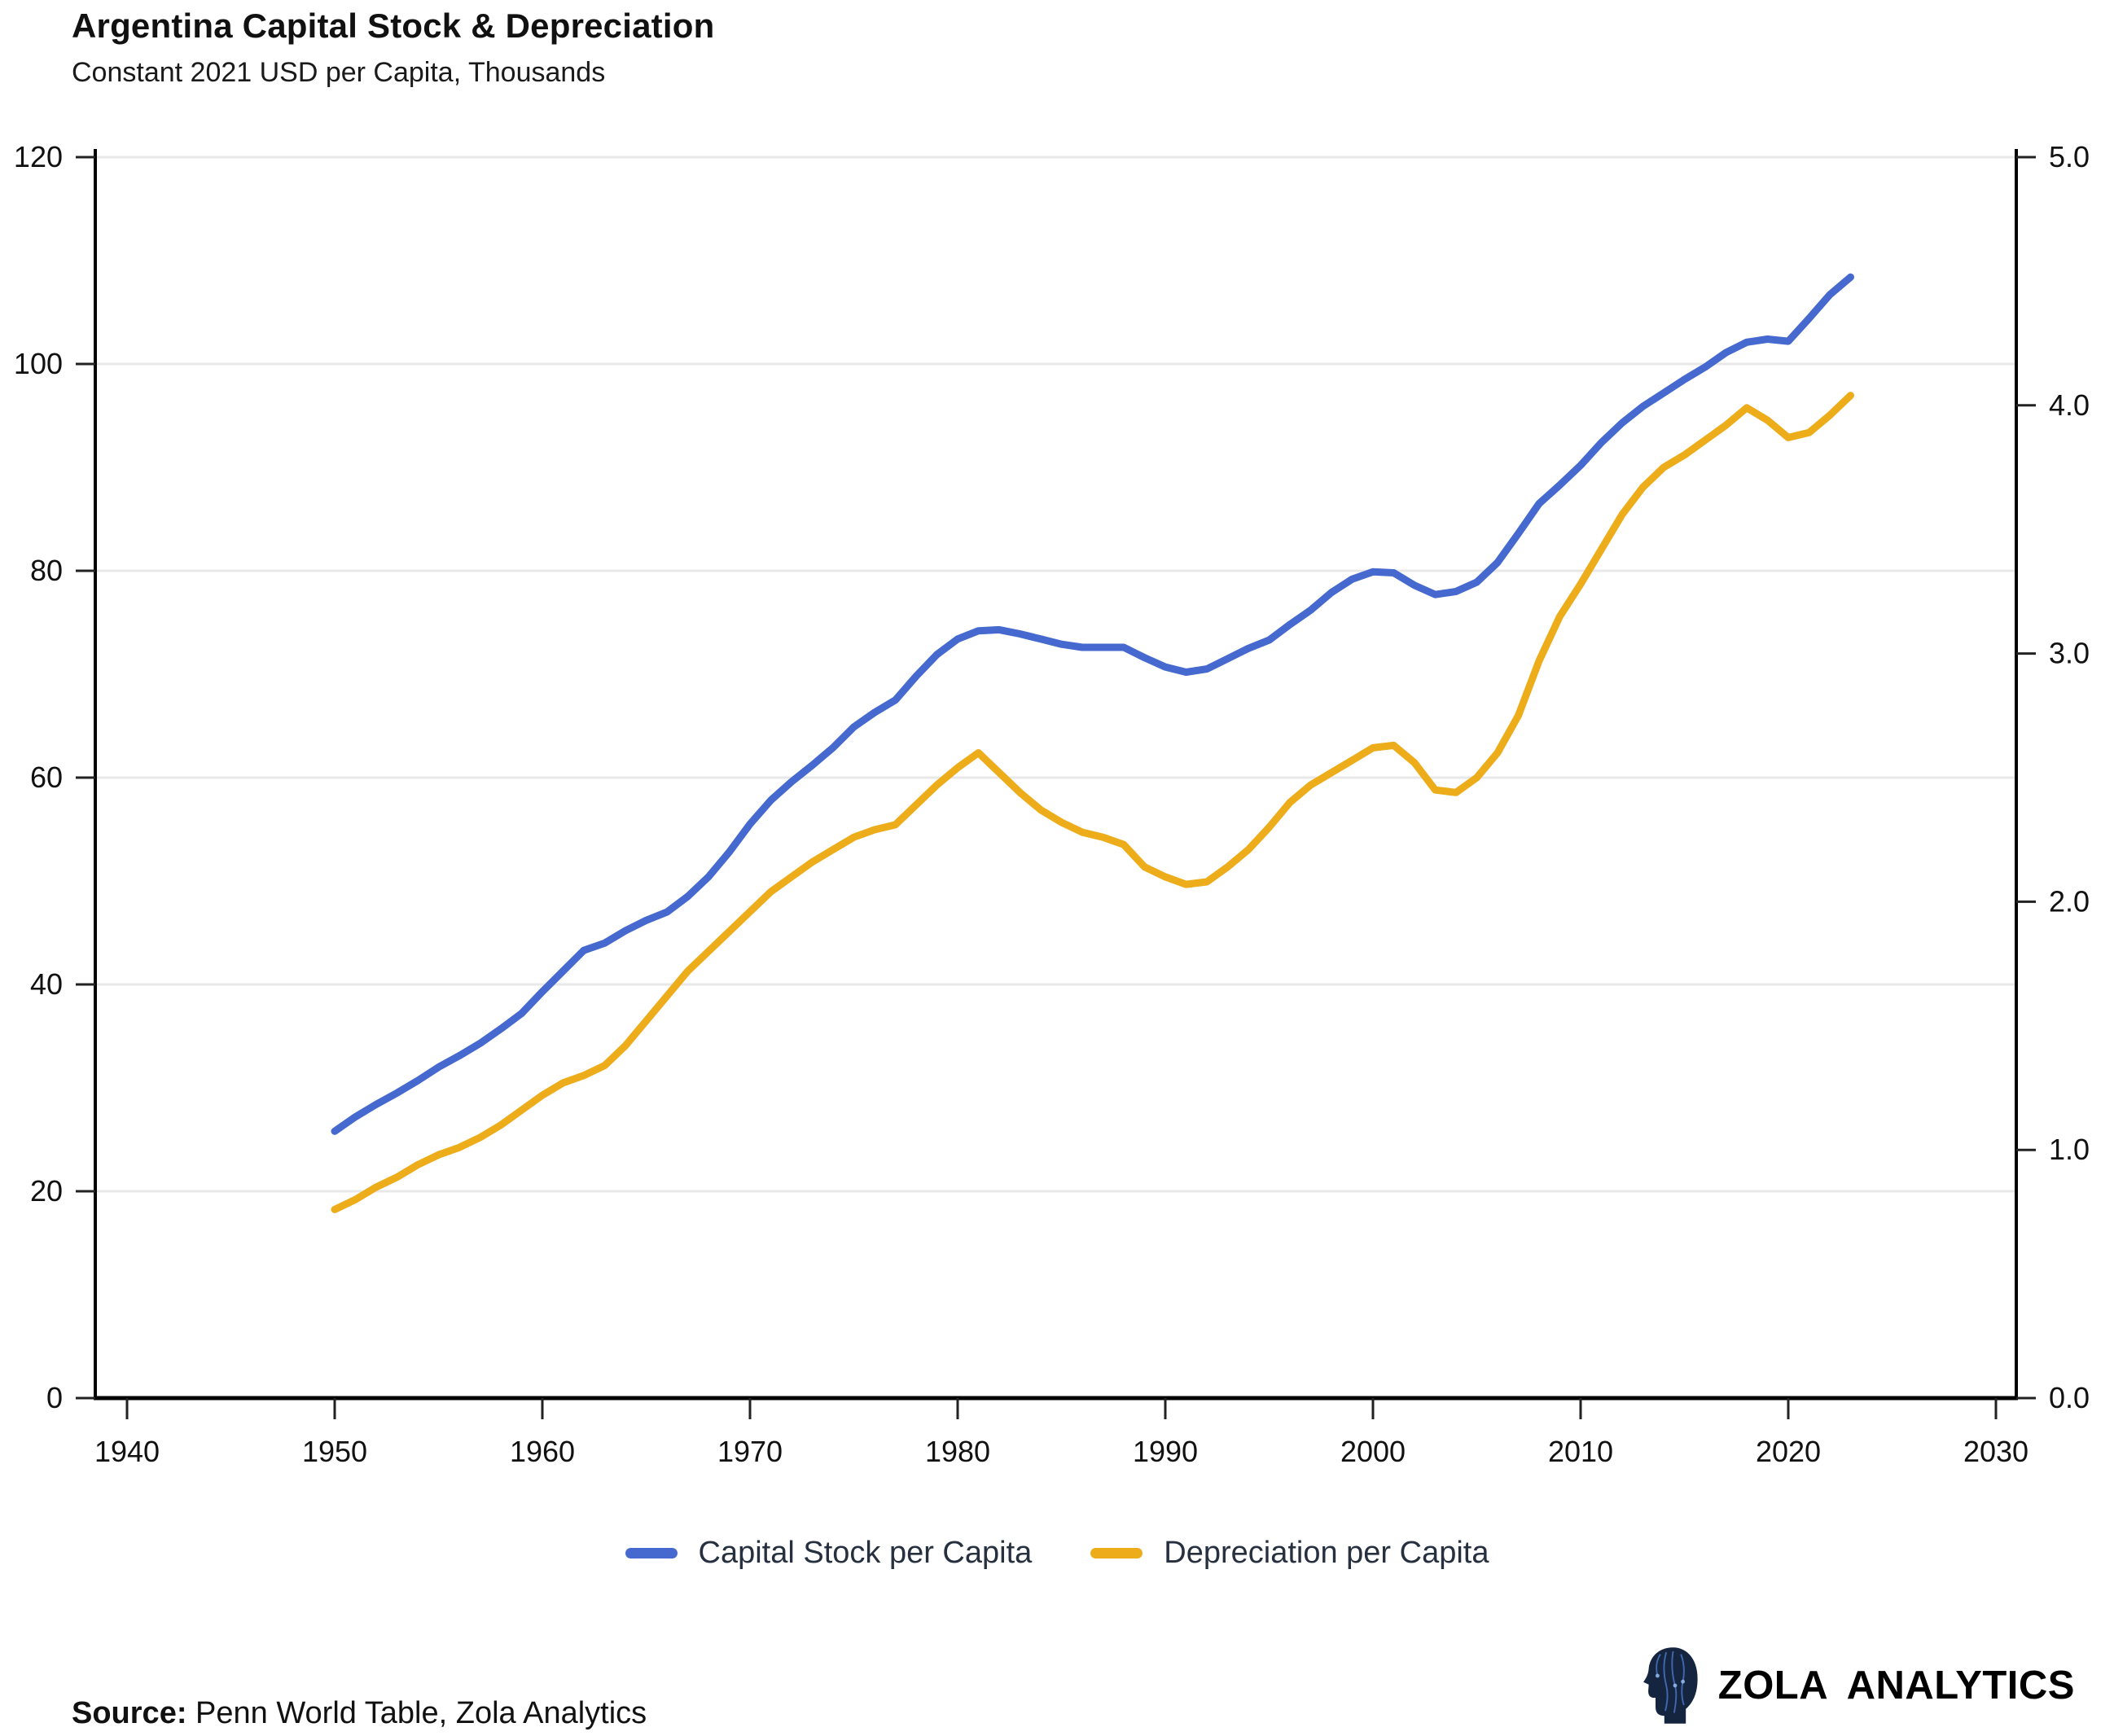 This screenshot has width=2114, height=1736. Describe the element at coordinates (542, 1451) in the screenshot. I see `x-tick-label: 1960` at that location.